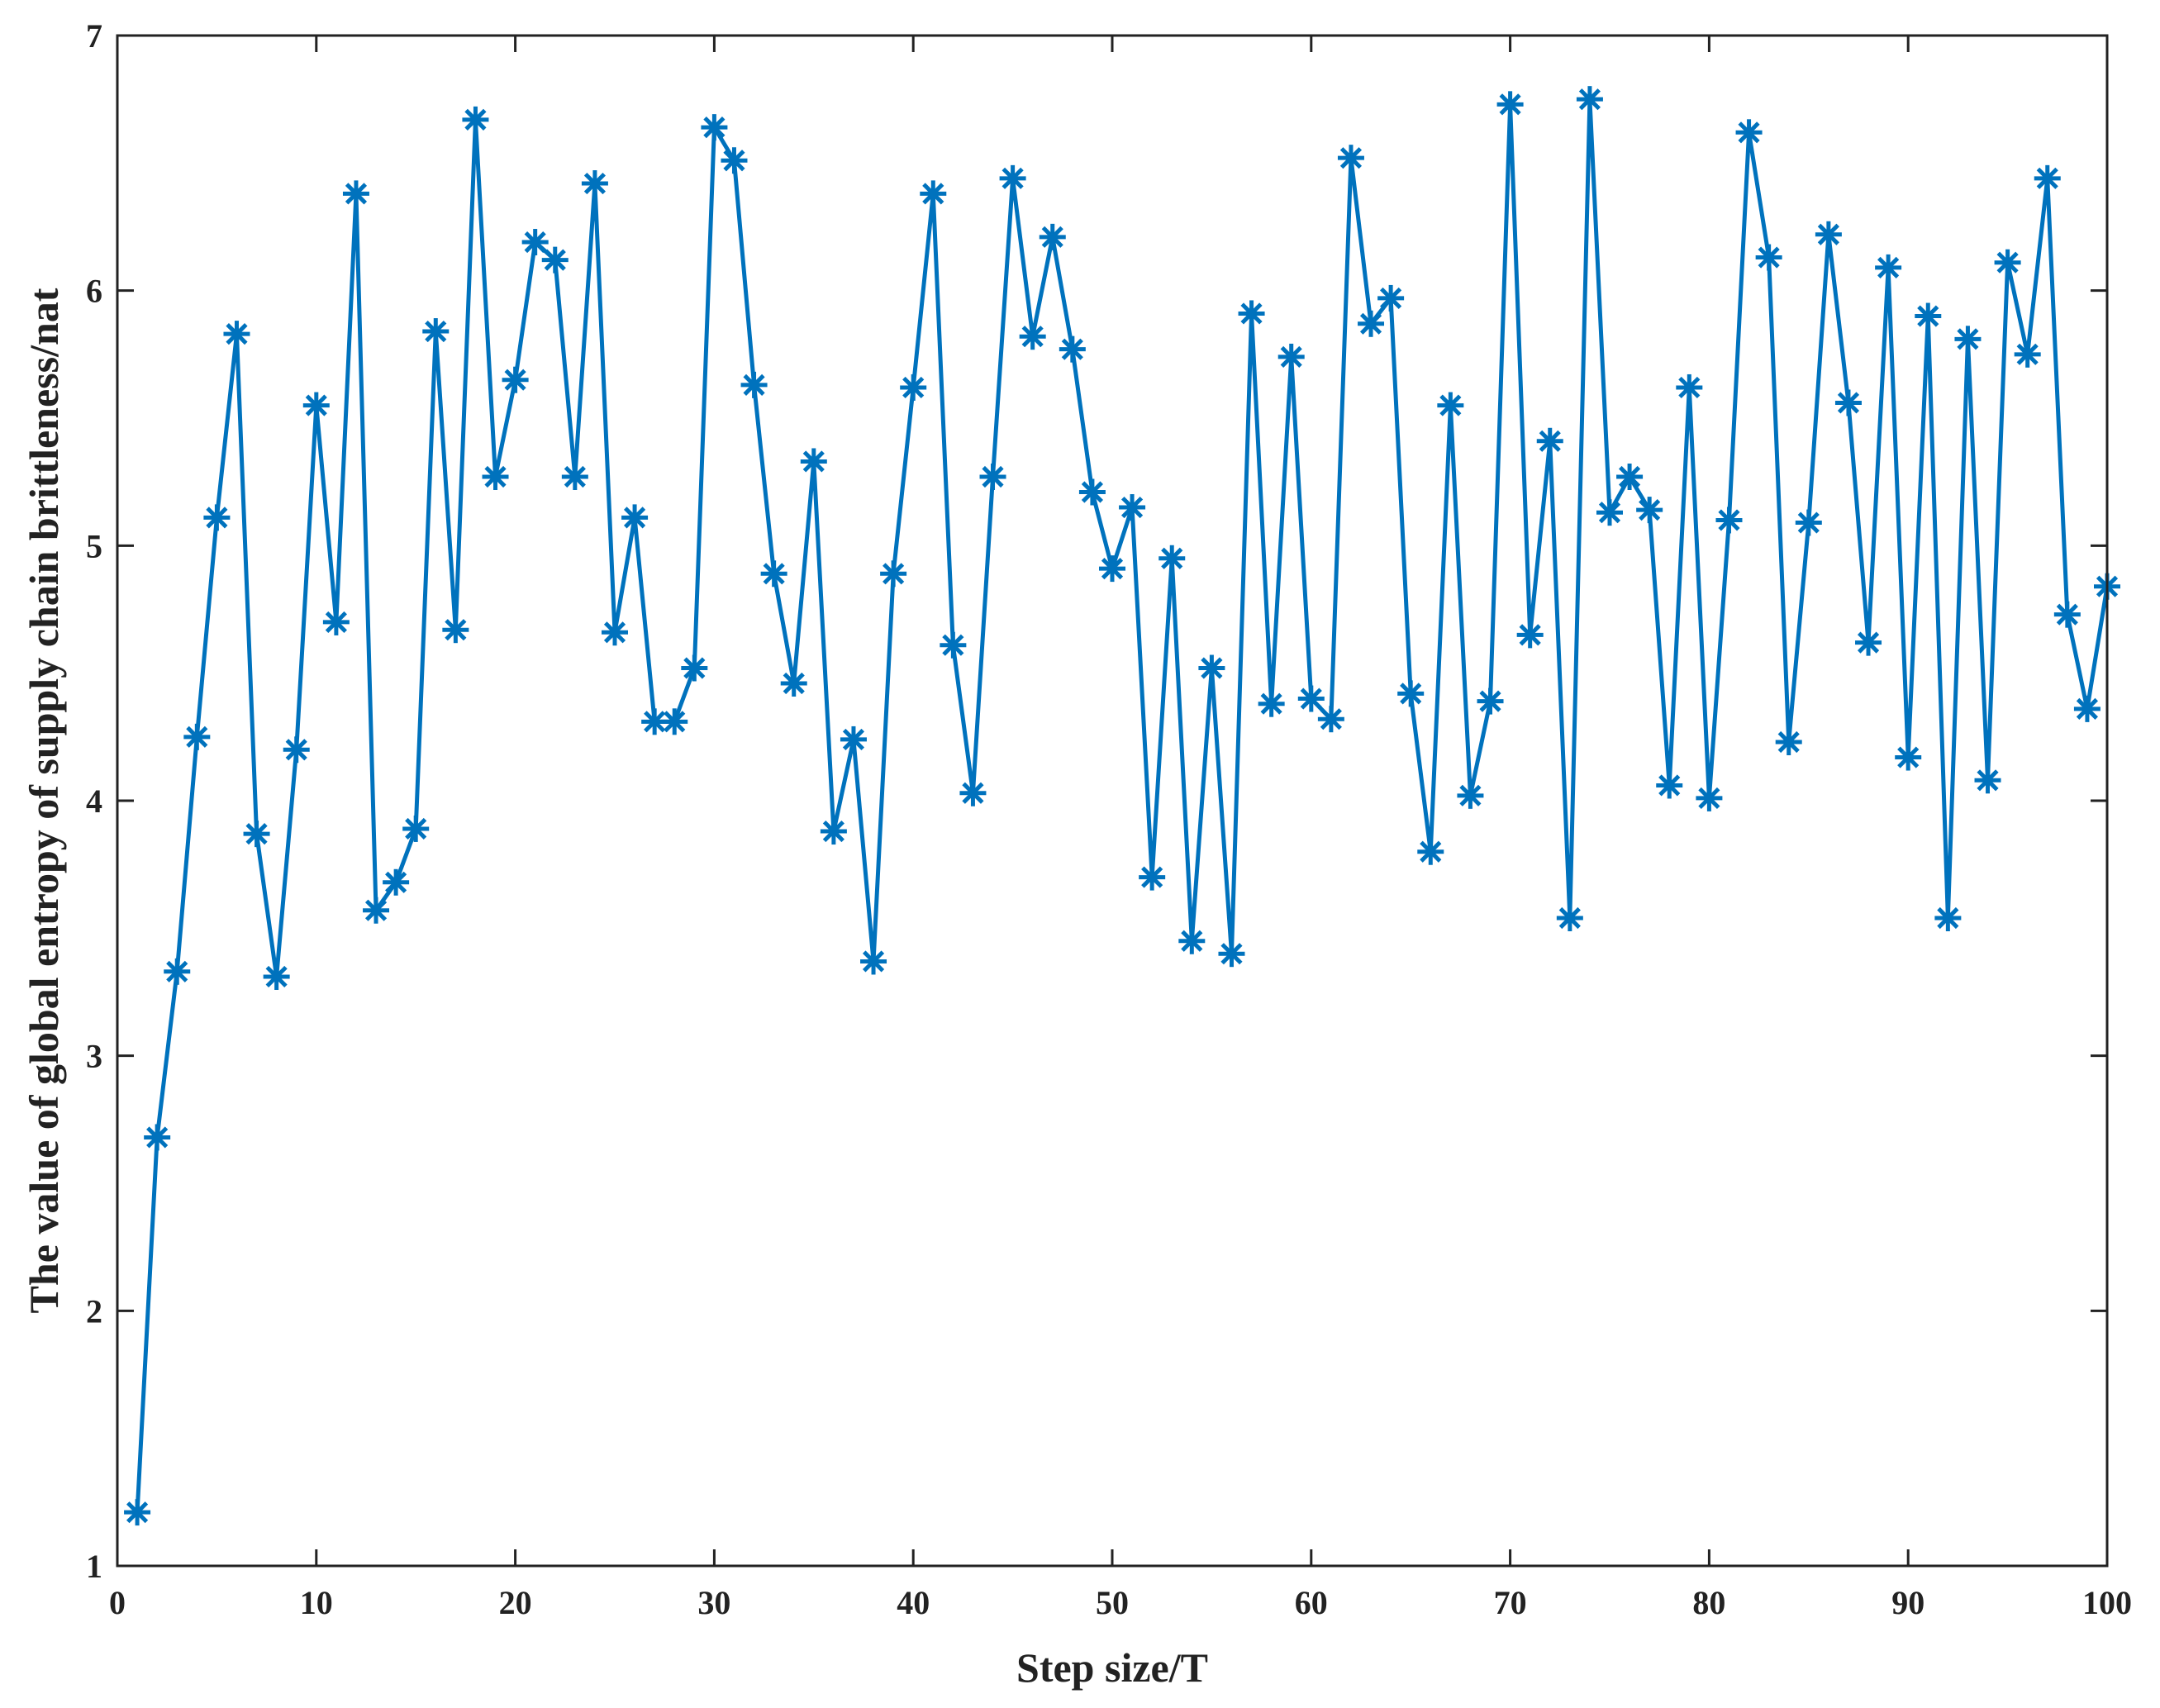 The width and height of the screenshot is (2160, 1708). What do you see at coordinates (1311, 1602) in the screenshot?
I see `x-tick-label: 60` at bounding box center [1311, 1602].